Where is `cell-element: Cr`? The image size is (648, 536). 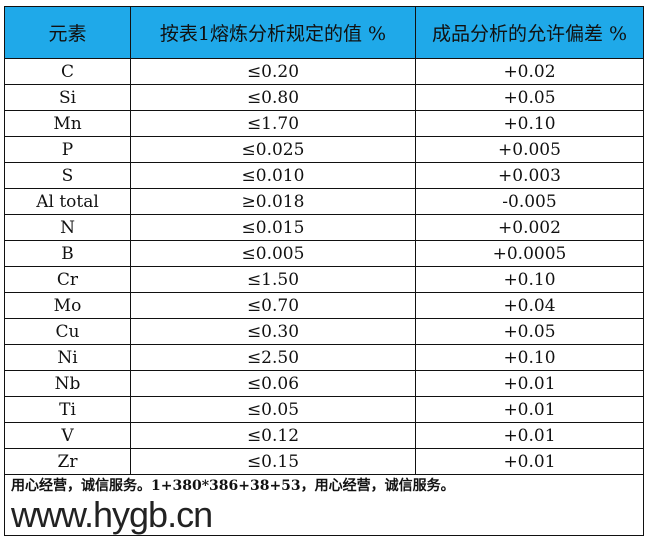
cell-element: Cr is located at coordinates (67, 279).